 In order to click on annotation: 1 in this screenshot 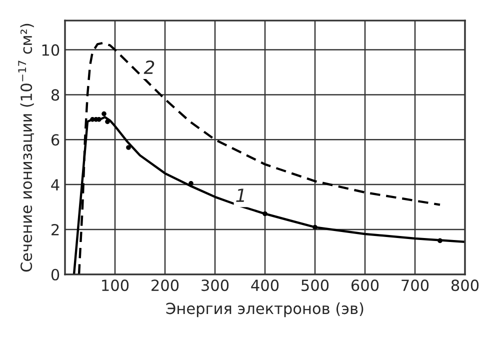, I will do `click(240, 195)`.